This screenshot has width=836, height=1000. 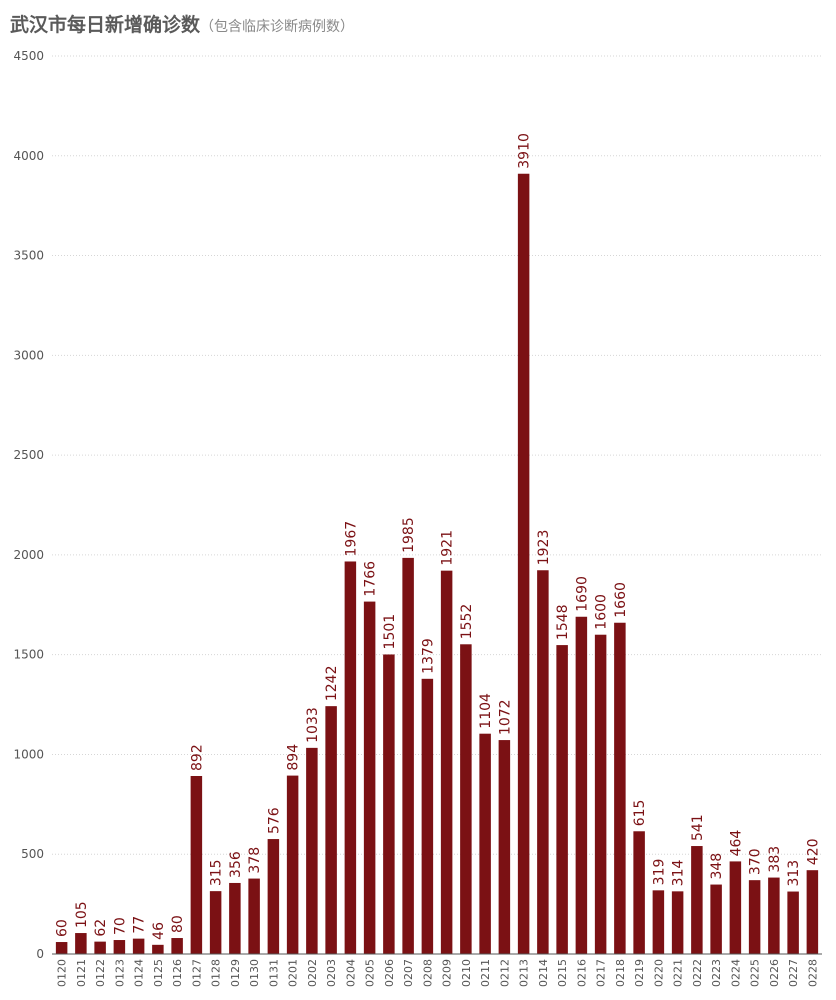 What do you see at coordinates (582, 594) in the screenshot?
I see `data-label: 1690` at bounding box center [582, 594].